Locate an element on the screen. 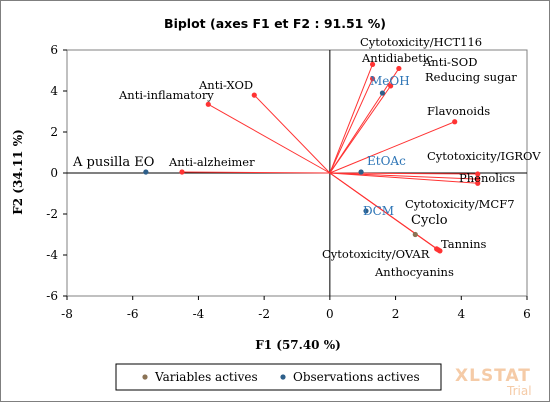 This screenshot has height=402, width=550. legend-box is located at coordinates (278, 377).